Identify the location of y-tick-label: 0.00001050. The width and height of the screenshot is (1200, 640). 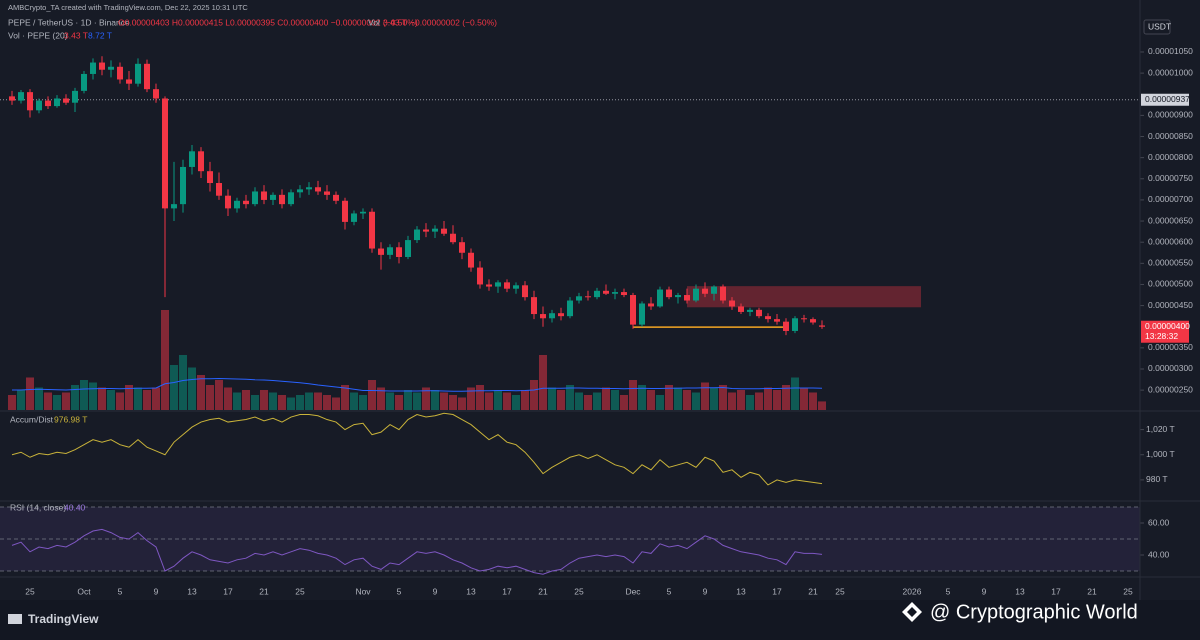
(1170, 51).